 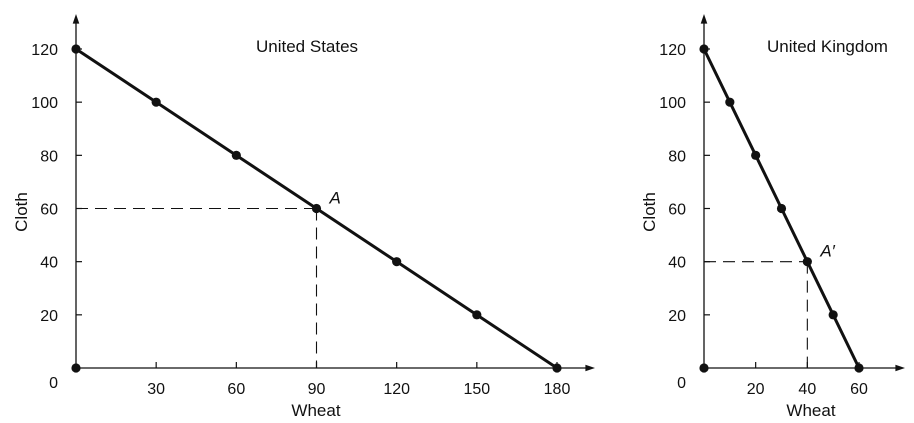 What do you see at coordinates (156, 389) in the screenshot?
I see `x-tick-label: 30` at bounding box center [156, 389].